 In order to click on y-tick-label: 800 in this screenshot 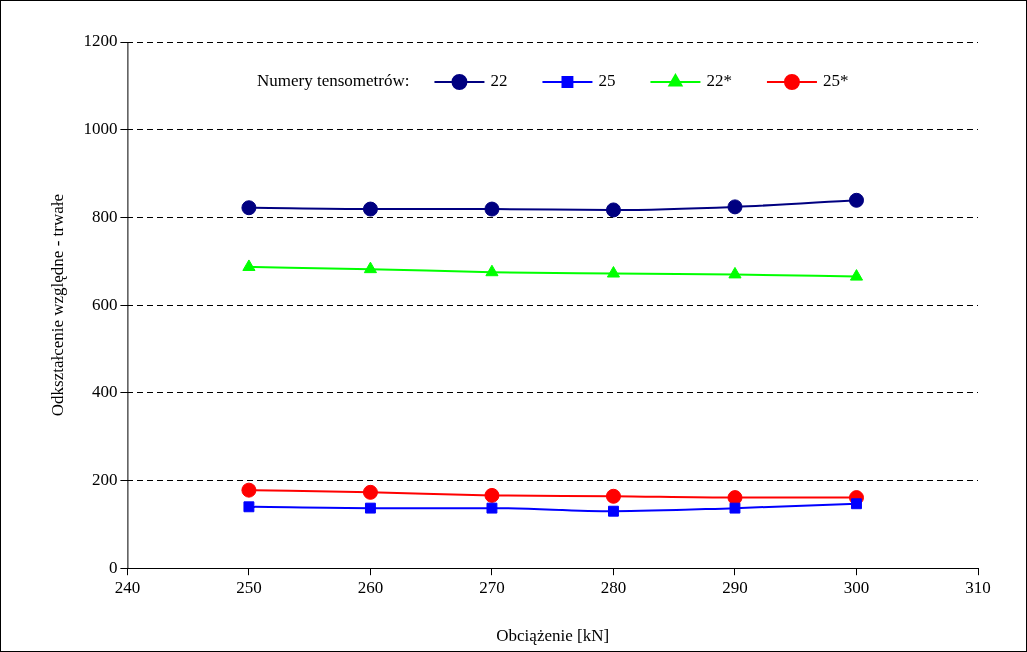, I will do `click(104, 216)`.